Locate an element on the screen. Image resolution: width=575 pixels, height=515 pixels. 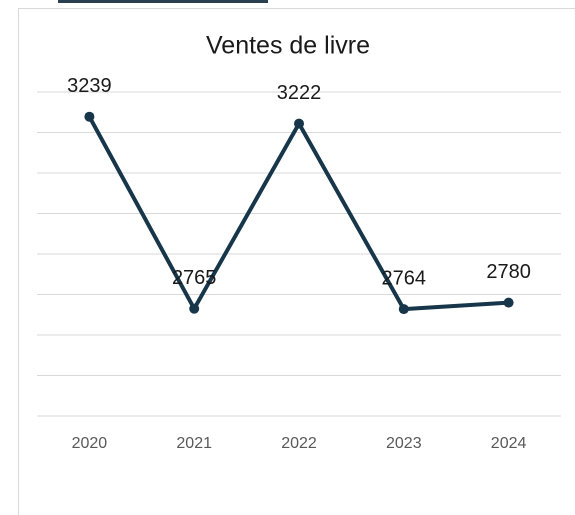
x-tick-label: 2023 is located at coordinates (404, 443).